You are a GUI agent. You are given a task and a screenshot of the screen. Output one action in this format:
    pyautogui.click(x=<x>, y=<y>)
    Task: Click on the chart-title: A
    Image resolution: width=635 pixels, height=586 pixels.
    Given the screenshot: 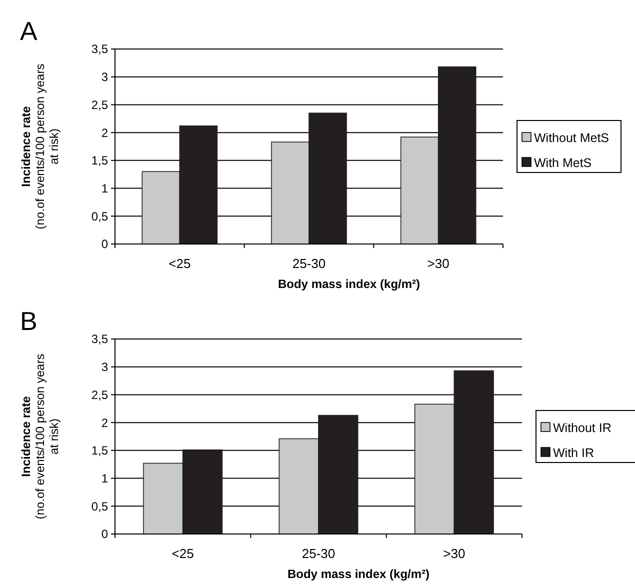 What is the action you would take?
    pyautogui.click(x=29, y=31)
    